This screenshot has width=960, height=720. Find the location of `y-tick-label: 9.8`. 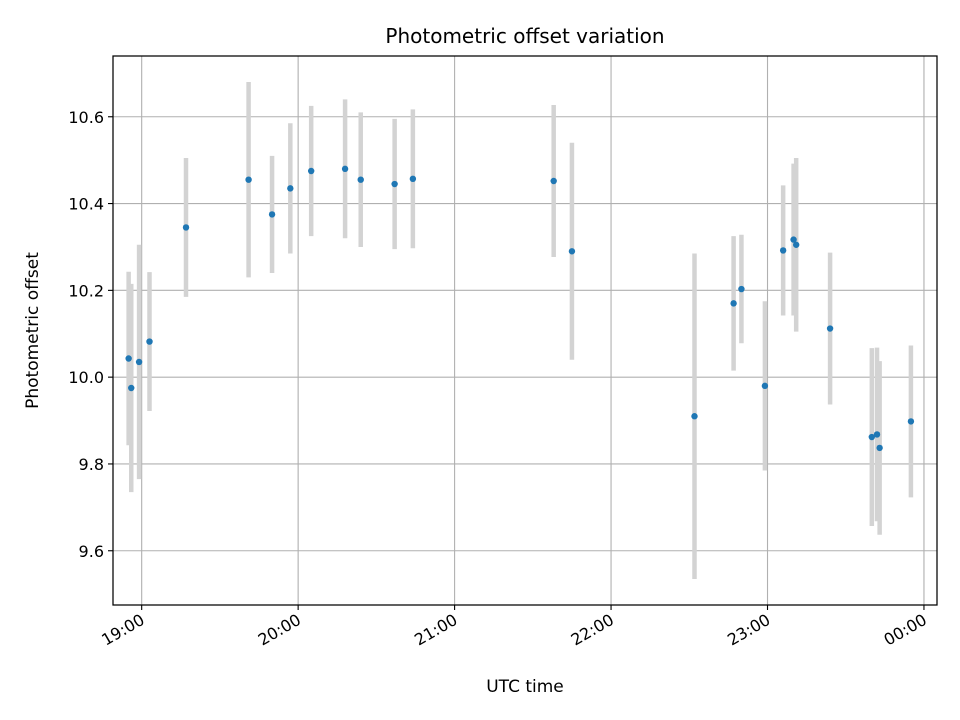

y-tick-label: 9.8 is located at coordinates (91, 464).